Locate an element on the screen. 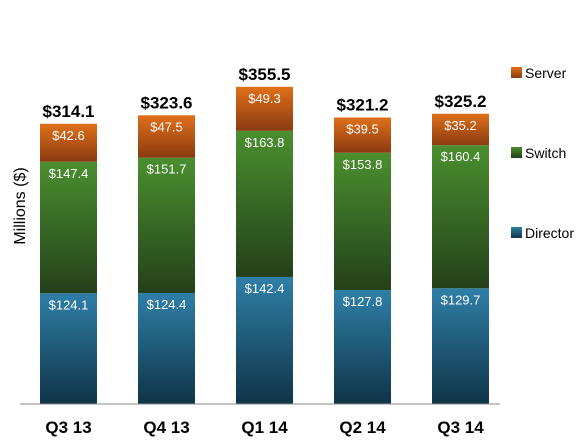  x-tick-label-q3-13: Q3 13 is located at coordinates (68, 427).